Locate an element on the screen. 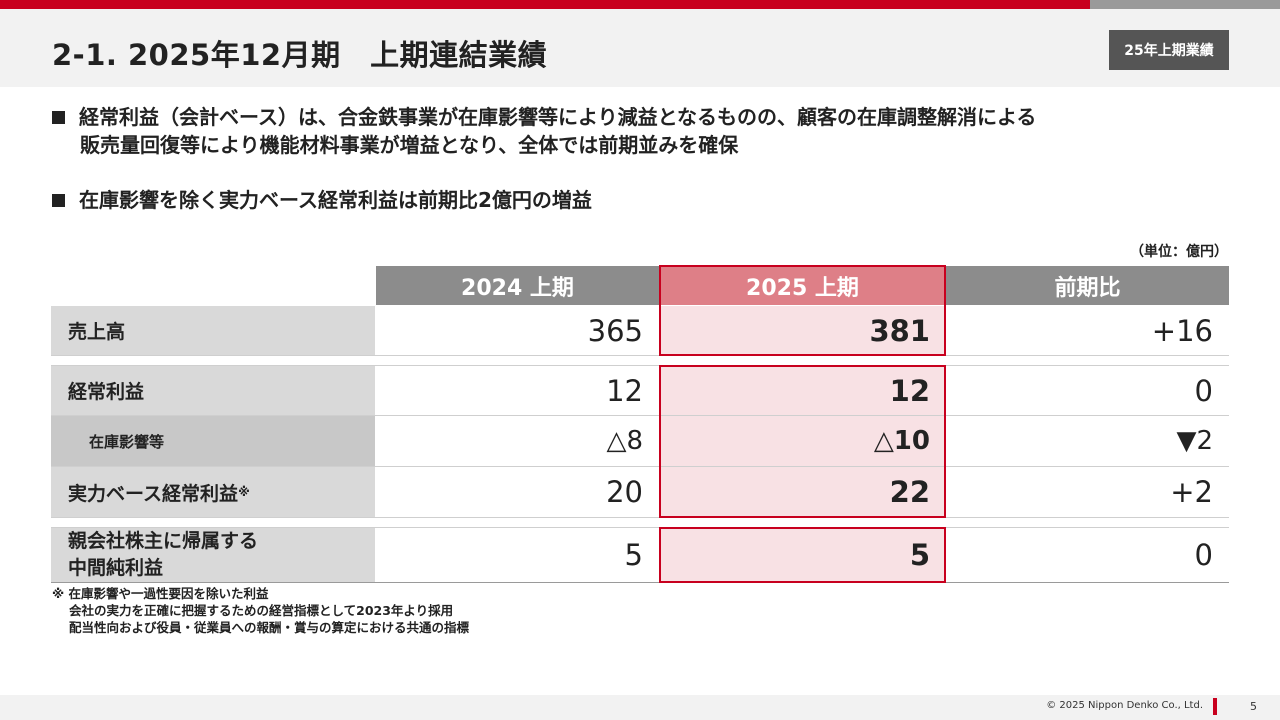 The height and width of the screenshot is (720, 1280). cell-core-2024: 20 is located at coordinates (624, 492).